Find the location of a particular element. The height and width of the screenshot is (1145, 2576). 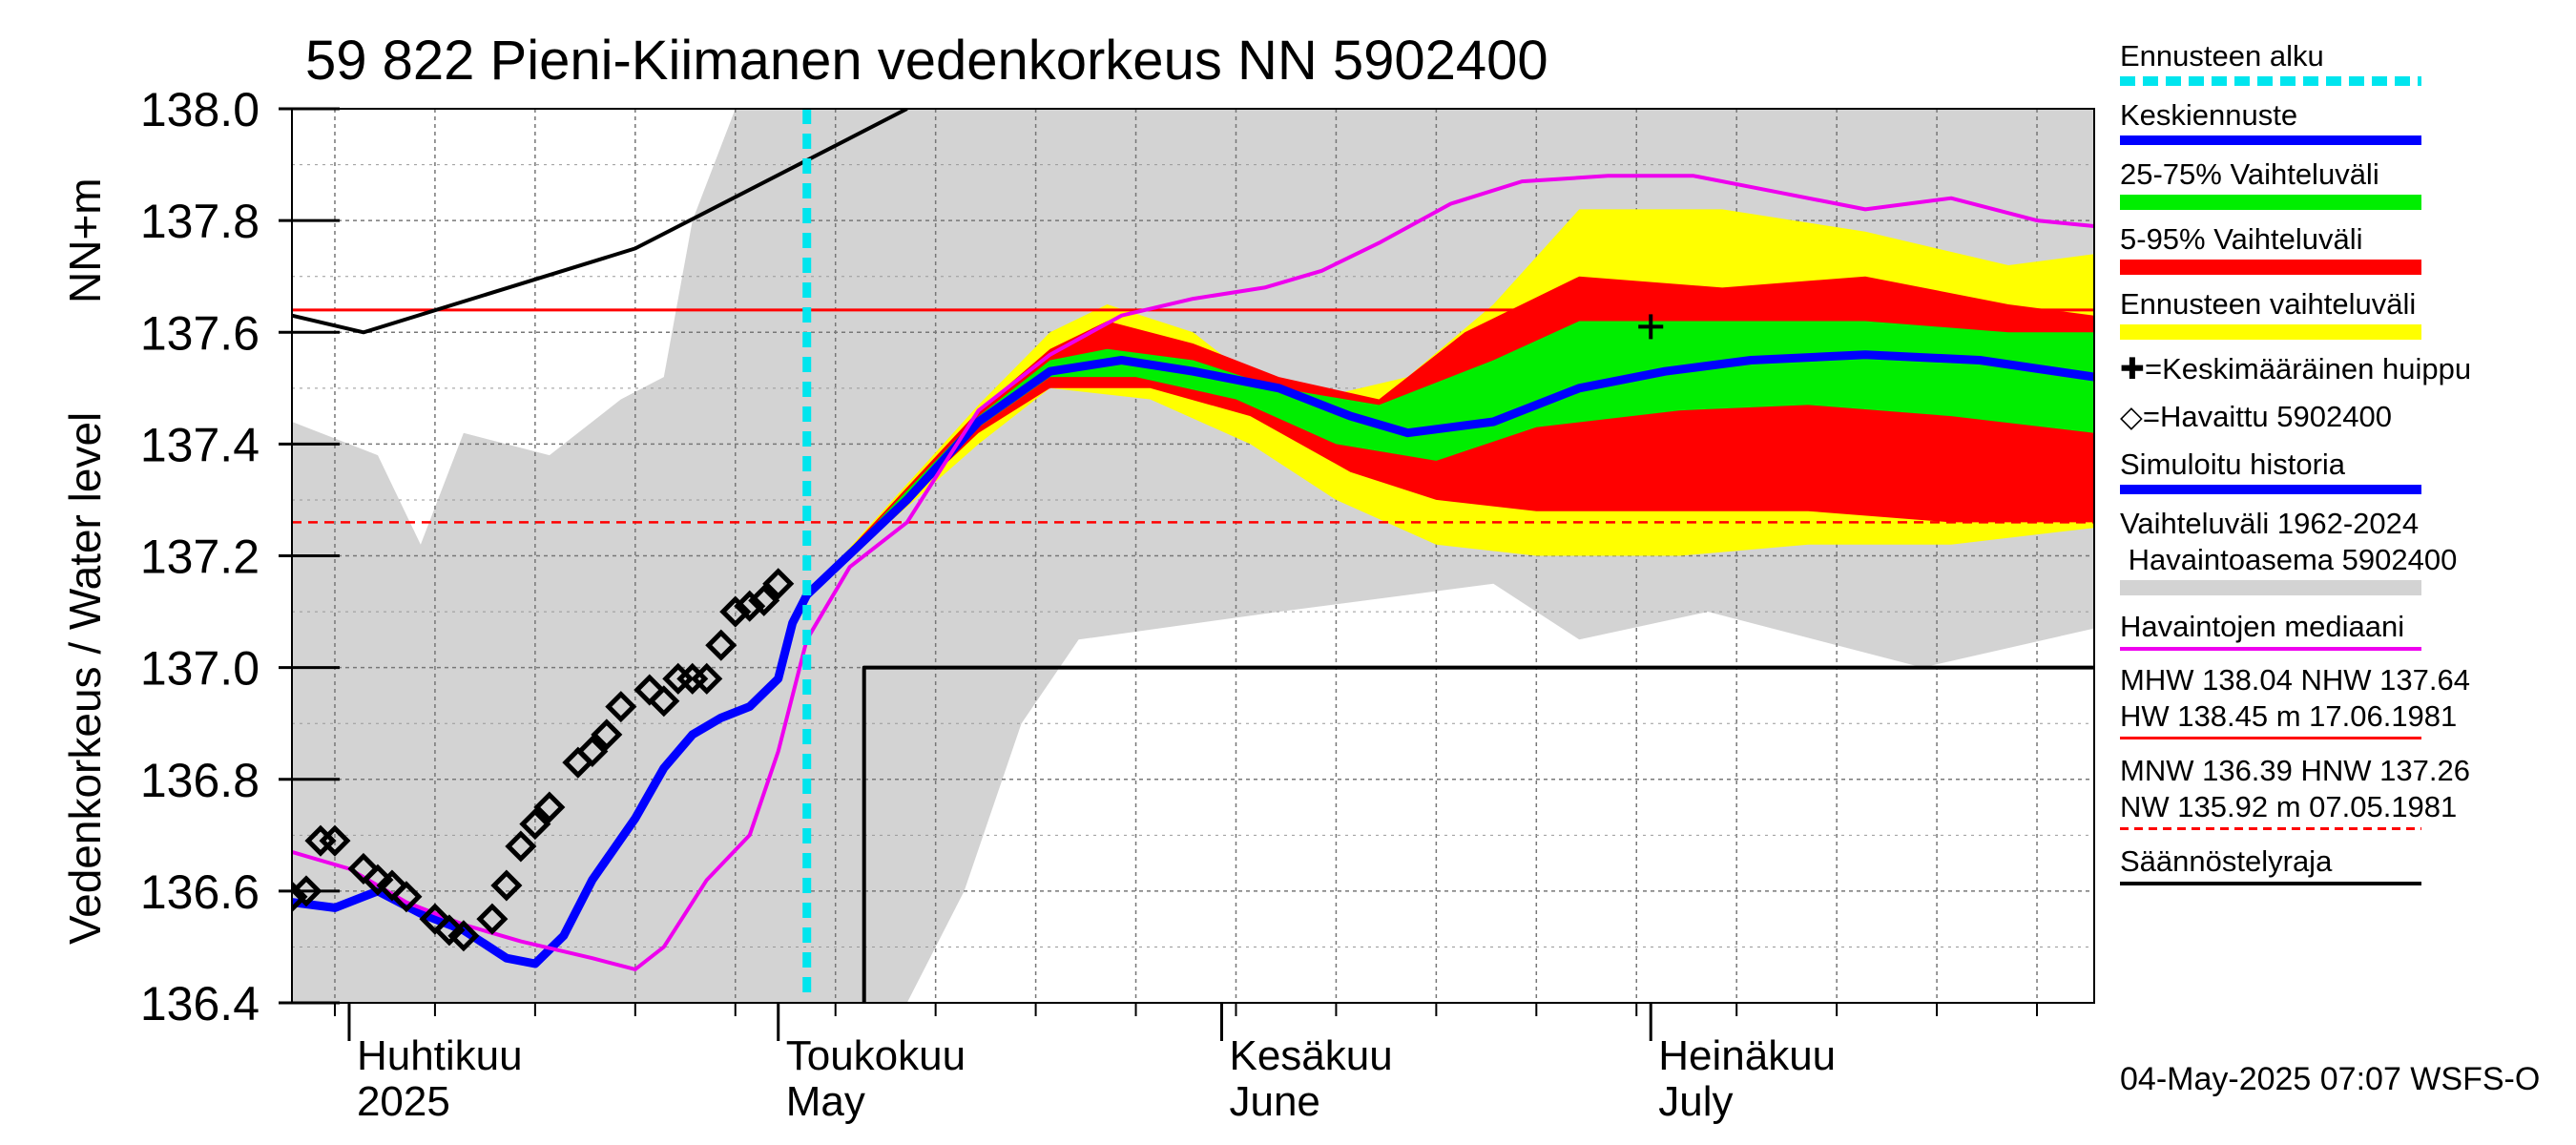

legend-label: Havaintoasema 5902400 is located at coordinates (2289, 559).